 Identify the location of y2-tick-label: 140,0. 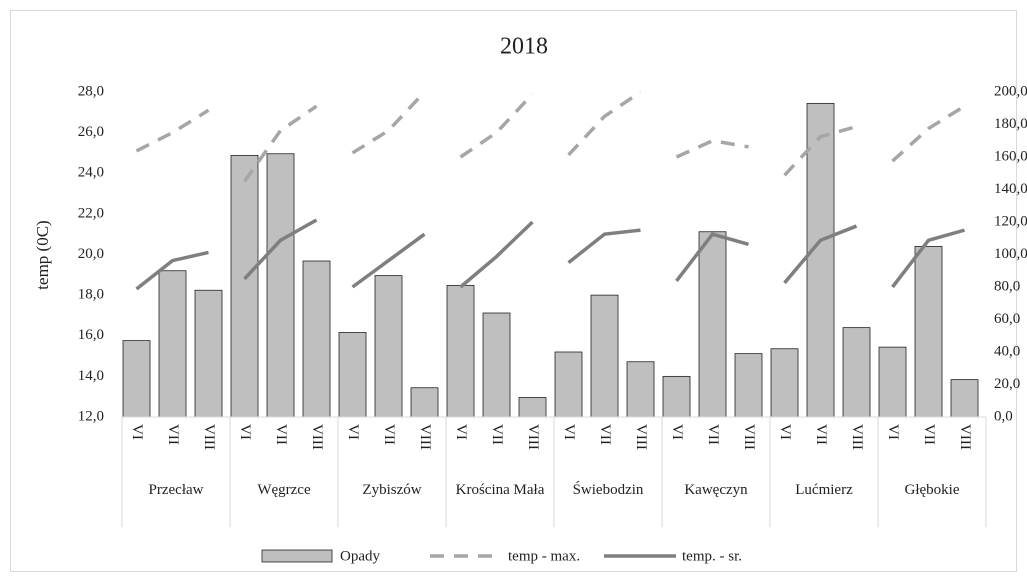
(1010, 189).